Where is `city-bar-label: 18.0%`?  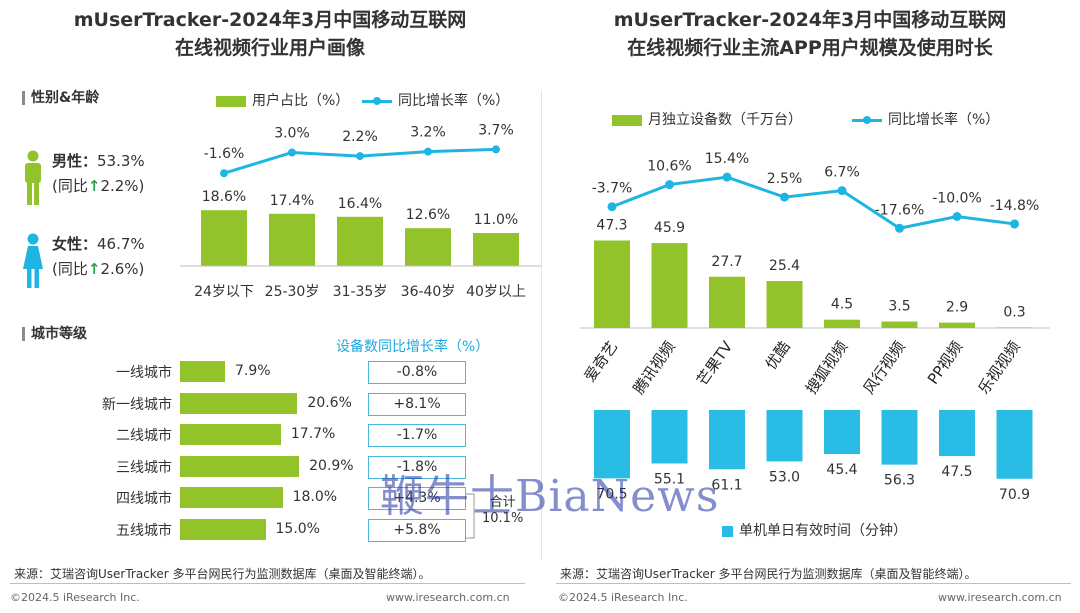
city-bar-label: 18.0% is located at coordinates (315, 497).